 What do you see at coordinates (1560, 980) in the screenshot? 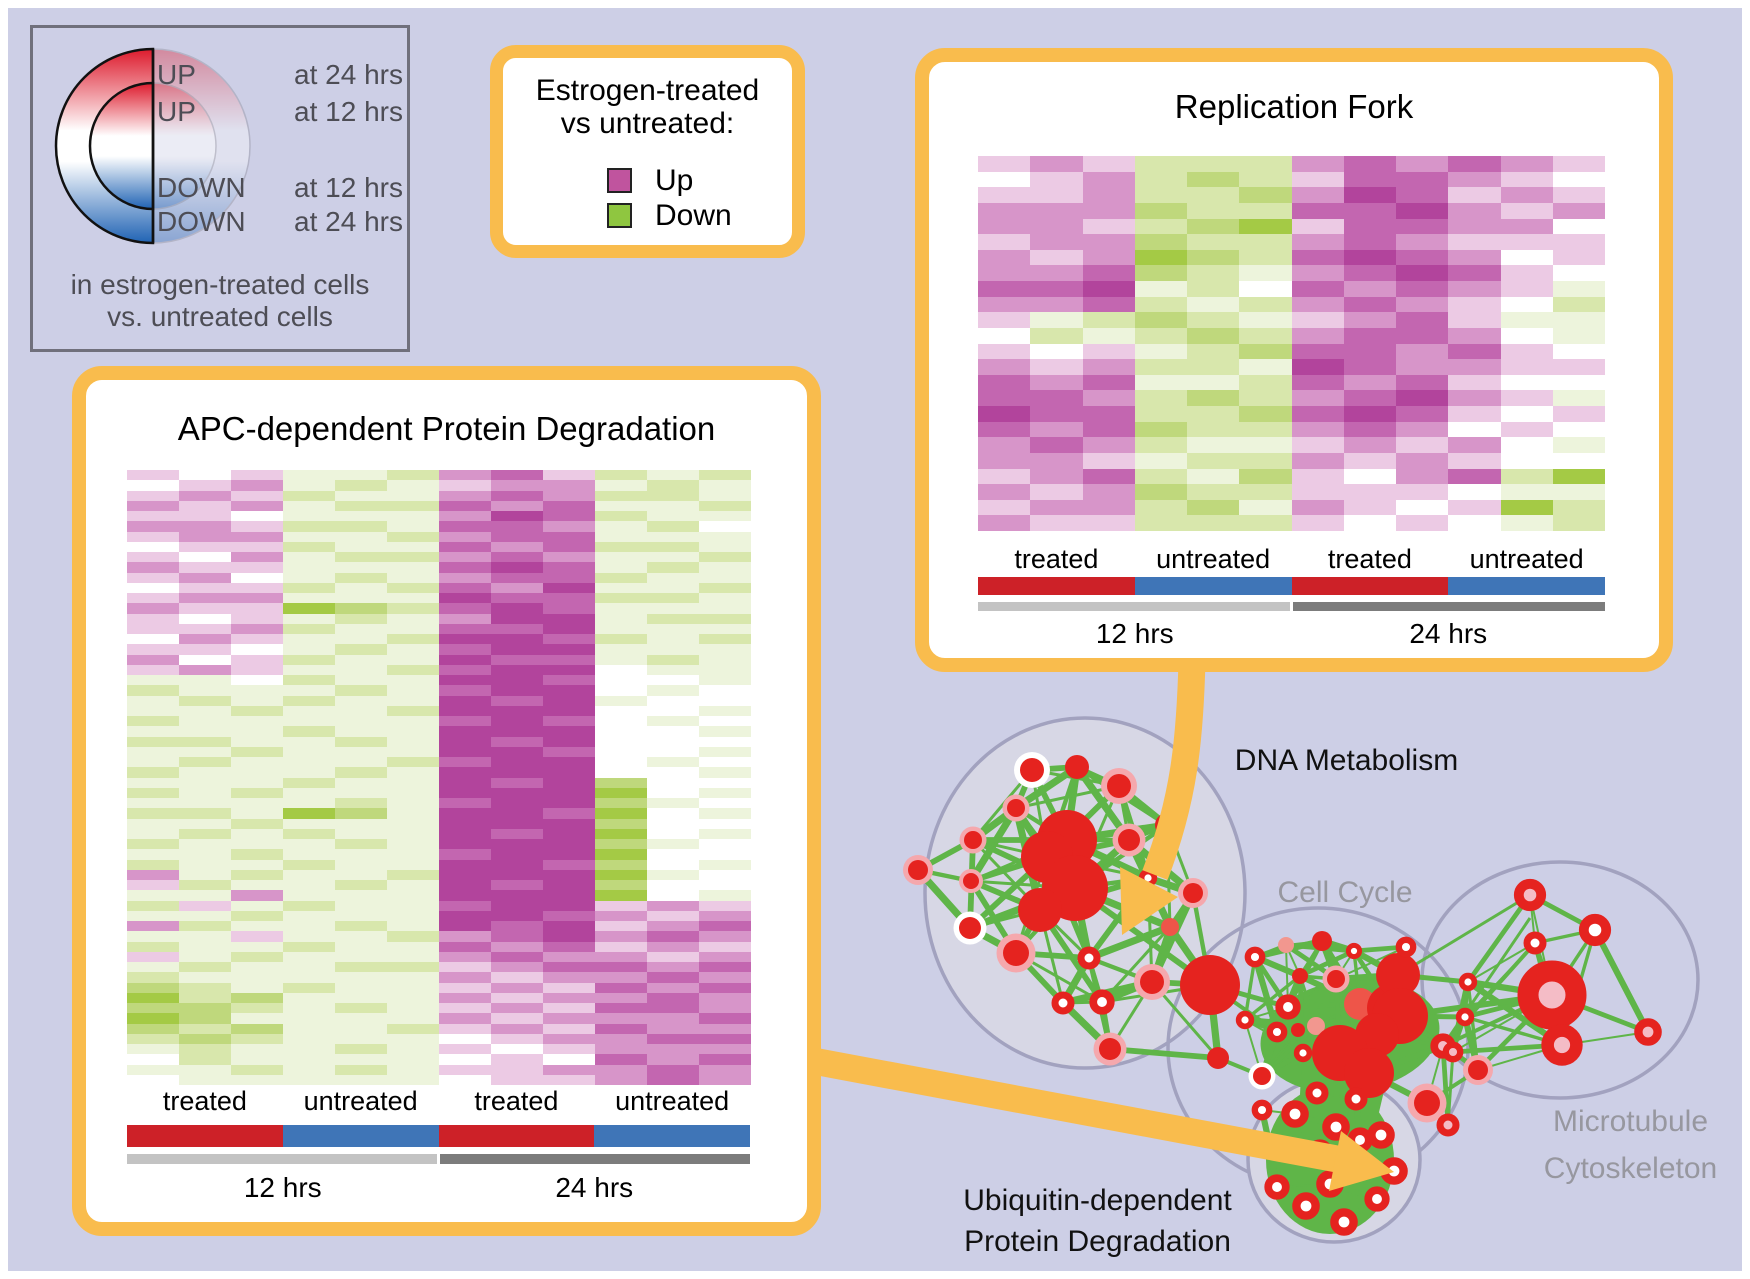
I see `cluster-ellipse-mt` at bounding box center [1560, 980].